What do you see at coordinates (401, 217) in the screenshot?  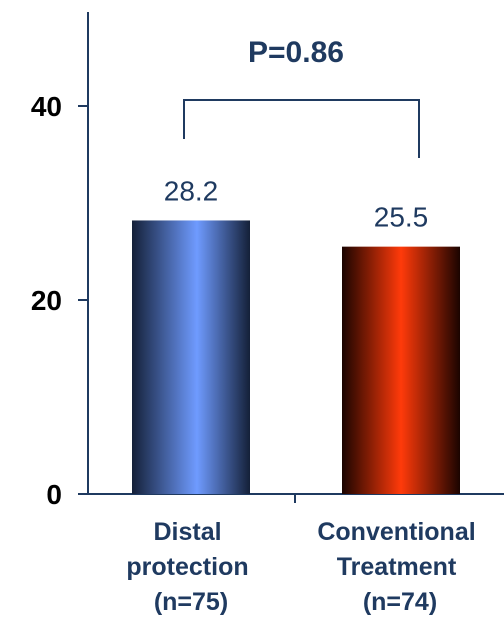 I see `data-label-conventional: 25.5` at bounding box center [401, 217].